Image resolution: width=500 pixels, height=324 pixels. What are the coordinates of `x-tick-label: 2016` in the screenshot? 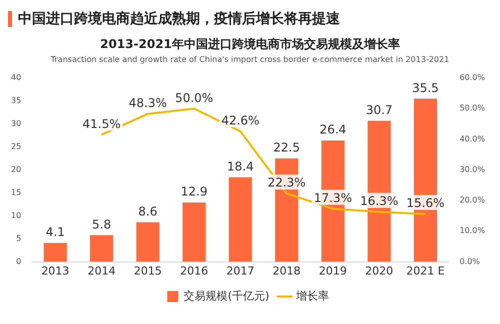 It's located at (194, 271).